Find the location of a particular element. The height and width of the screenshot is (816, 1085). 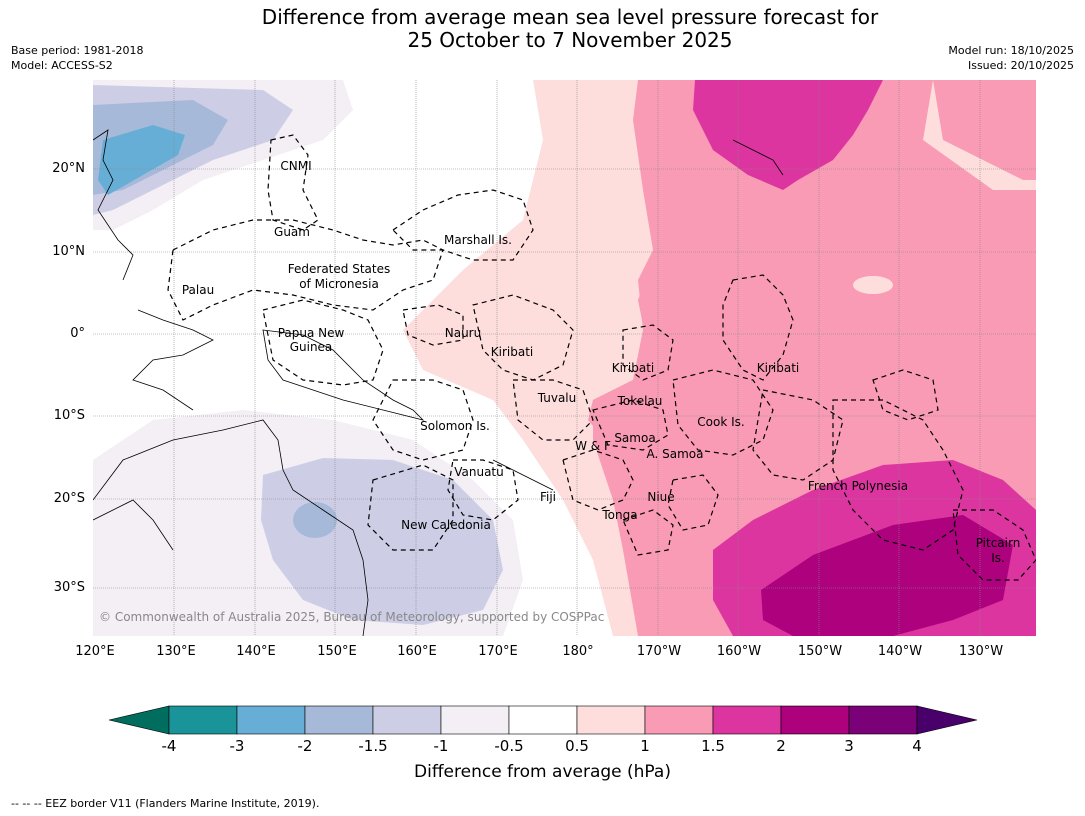

lon-label: 140°E is located at coordinates (256, 651).